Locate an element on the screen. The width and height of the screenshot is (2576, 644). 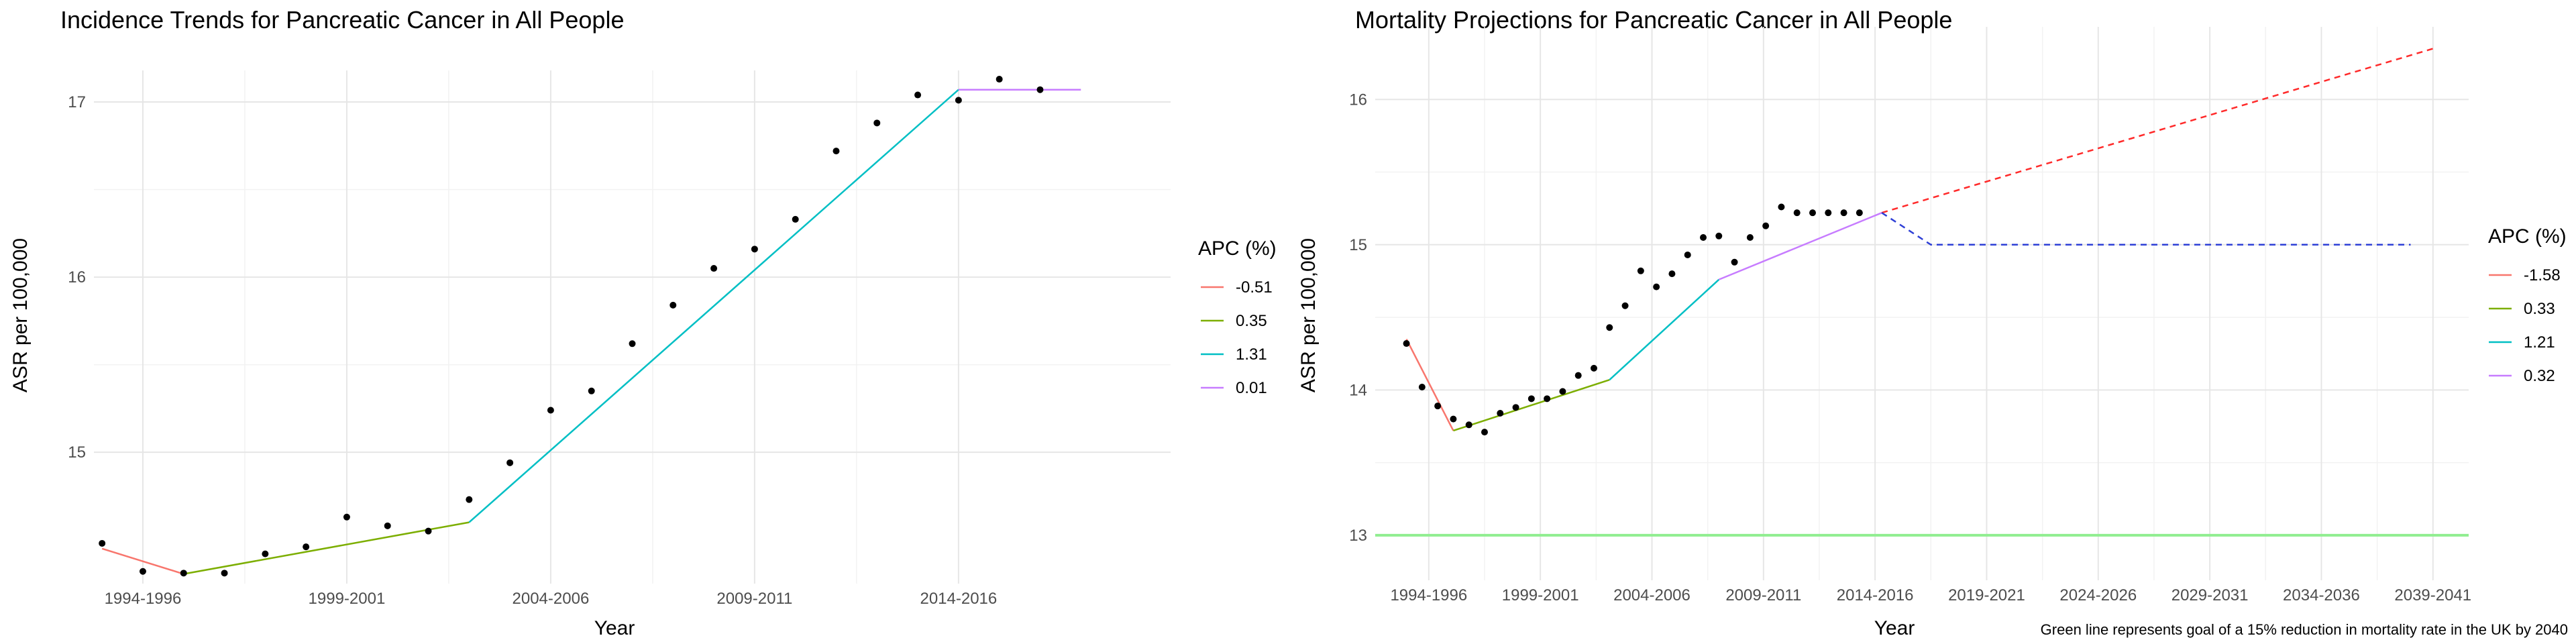
y-tick-label: 17 is located at coordinates (77, 102).